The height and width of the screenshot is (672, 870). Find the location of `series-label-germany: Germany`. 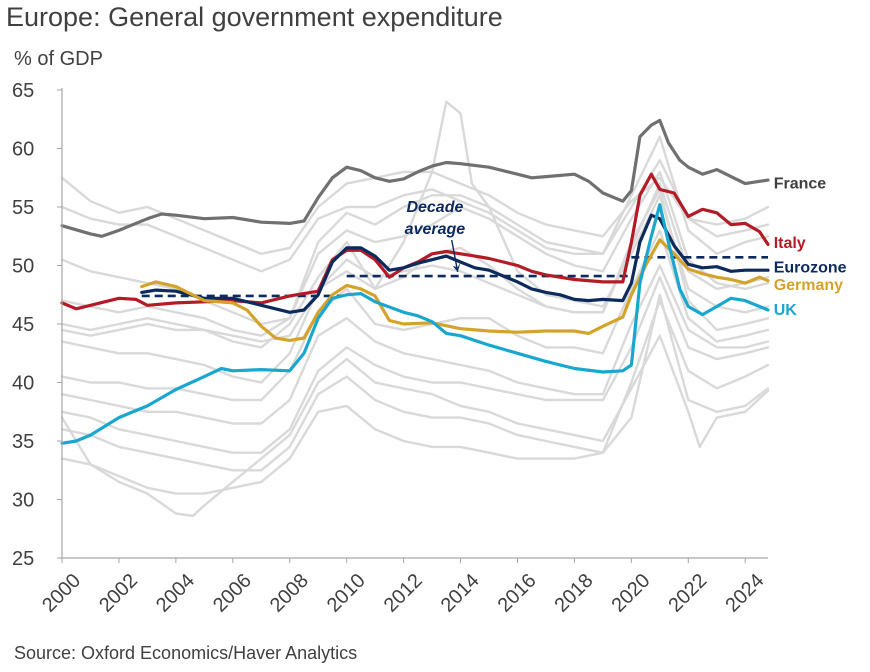

series-label-germany: Germany is located at coordinates (808, 285).